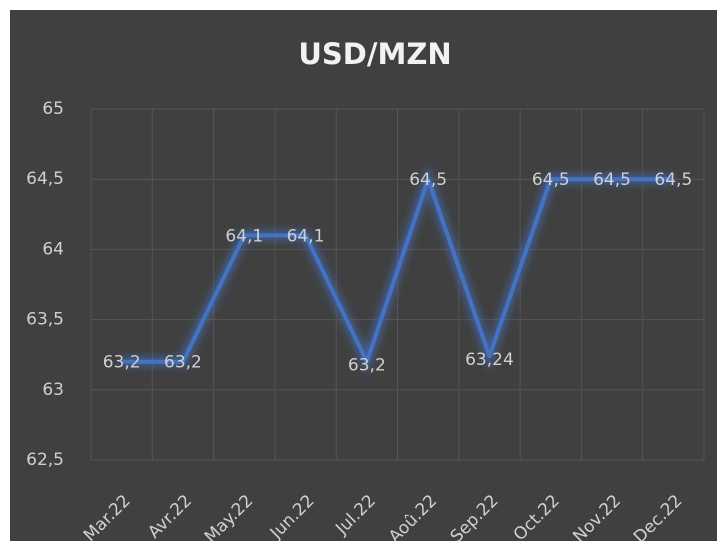  Describe the element at coordinates (45, 179) in the screenshot. I see `y-tick-label: 64,5` at that location.